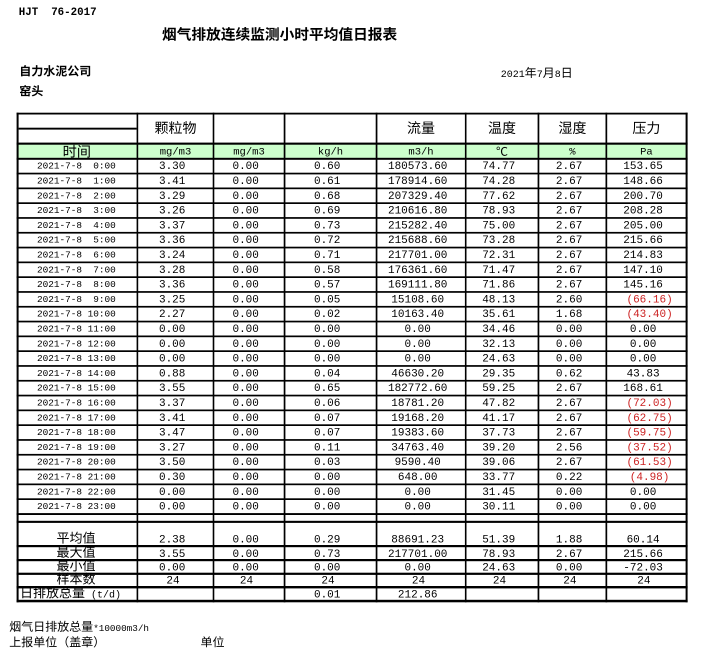 The width and height of the screenshot is (708, 653). Describe the element at coordinates (498, 493) in the screenshot. I see `svg-text: 31.45` at that location.